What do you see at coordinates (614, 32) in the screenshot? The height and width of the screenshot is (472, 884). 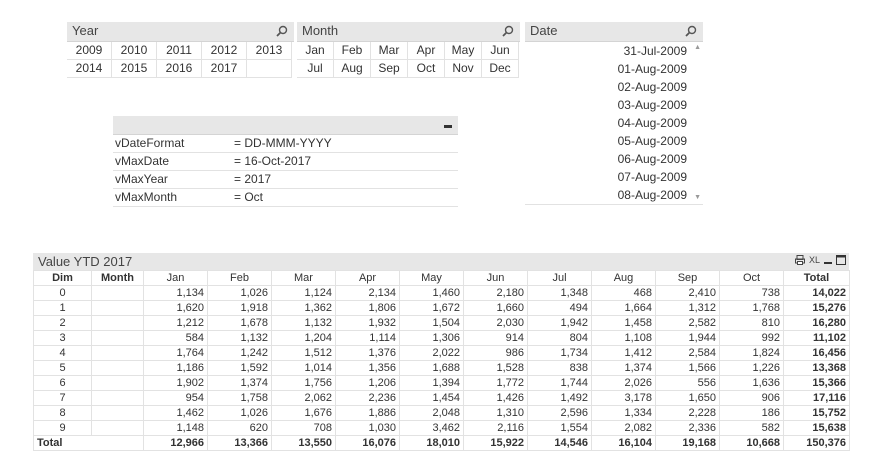 I see `date-listbox-header: Date` at bounding box center [614, 32].